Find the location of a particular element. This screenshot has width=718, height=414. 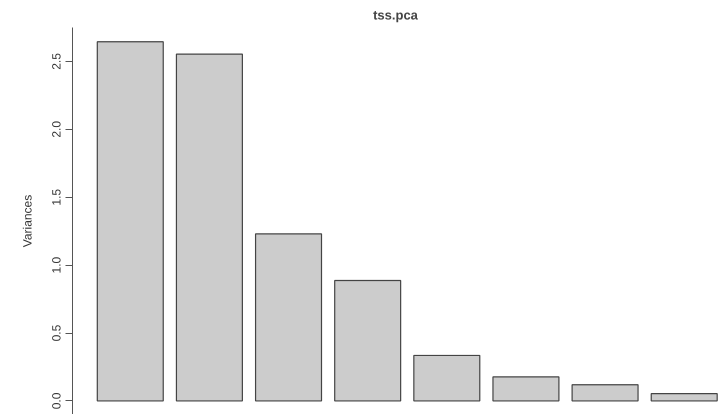

y-tick-label: 1.0 is located at coordinates (57, 265).